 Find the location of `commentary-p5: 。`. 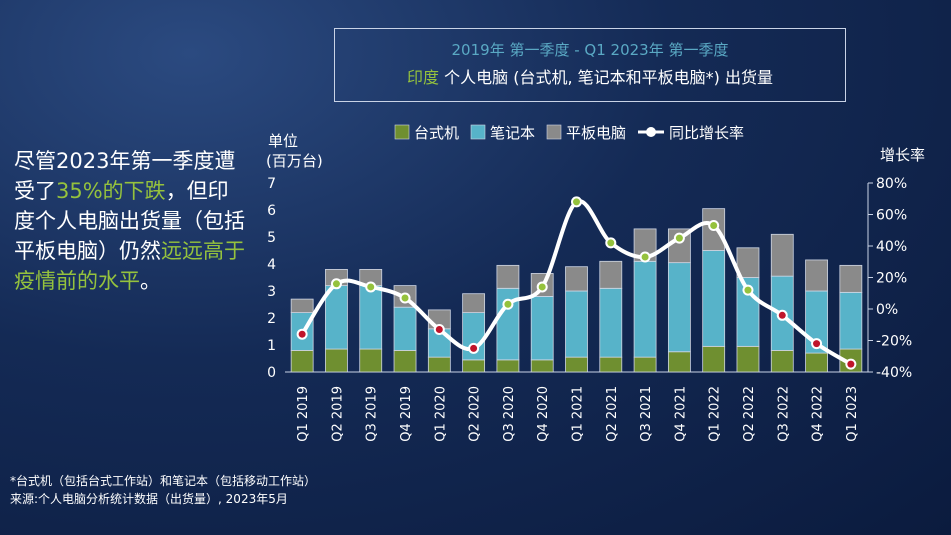

commentary-p5: 。 is located at coordinates (150, 281).